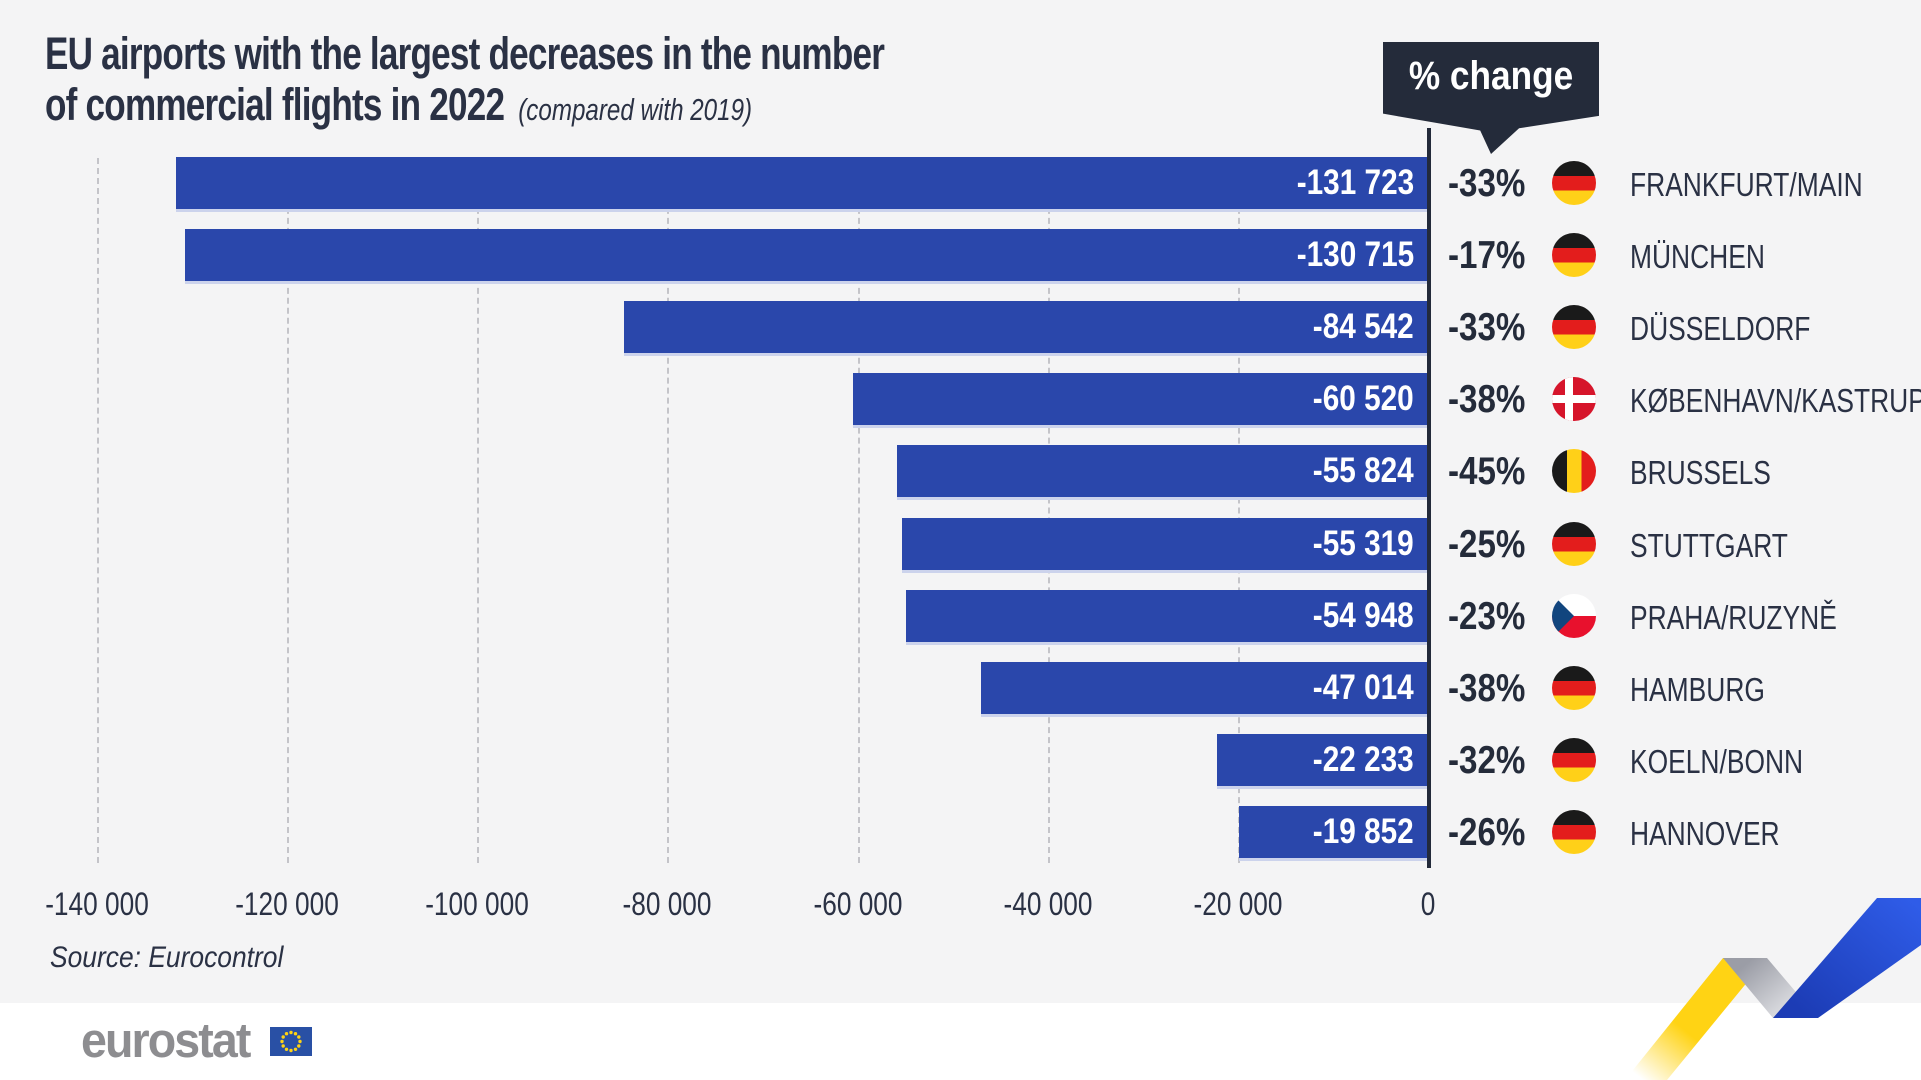 Image resolution: width=1921 pixels, height=1080 pixels. I want to click on pct-change-value: -23%, so click(1487, 616).